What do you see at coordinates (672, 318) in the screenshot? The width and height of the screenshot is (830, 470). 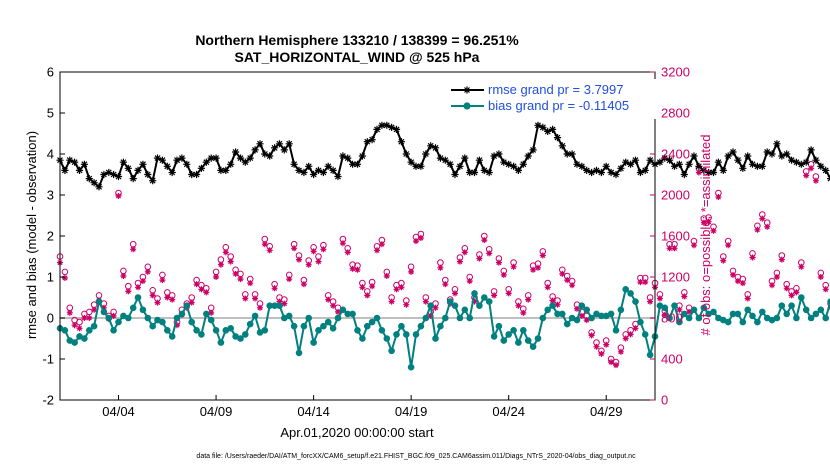 I see `y2-tick-label: 800` at bounding box center [672, 318].